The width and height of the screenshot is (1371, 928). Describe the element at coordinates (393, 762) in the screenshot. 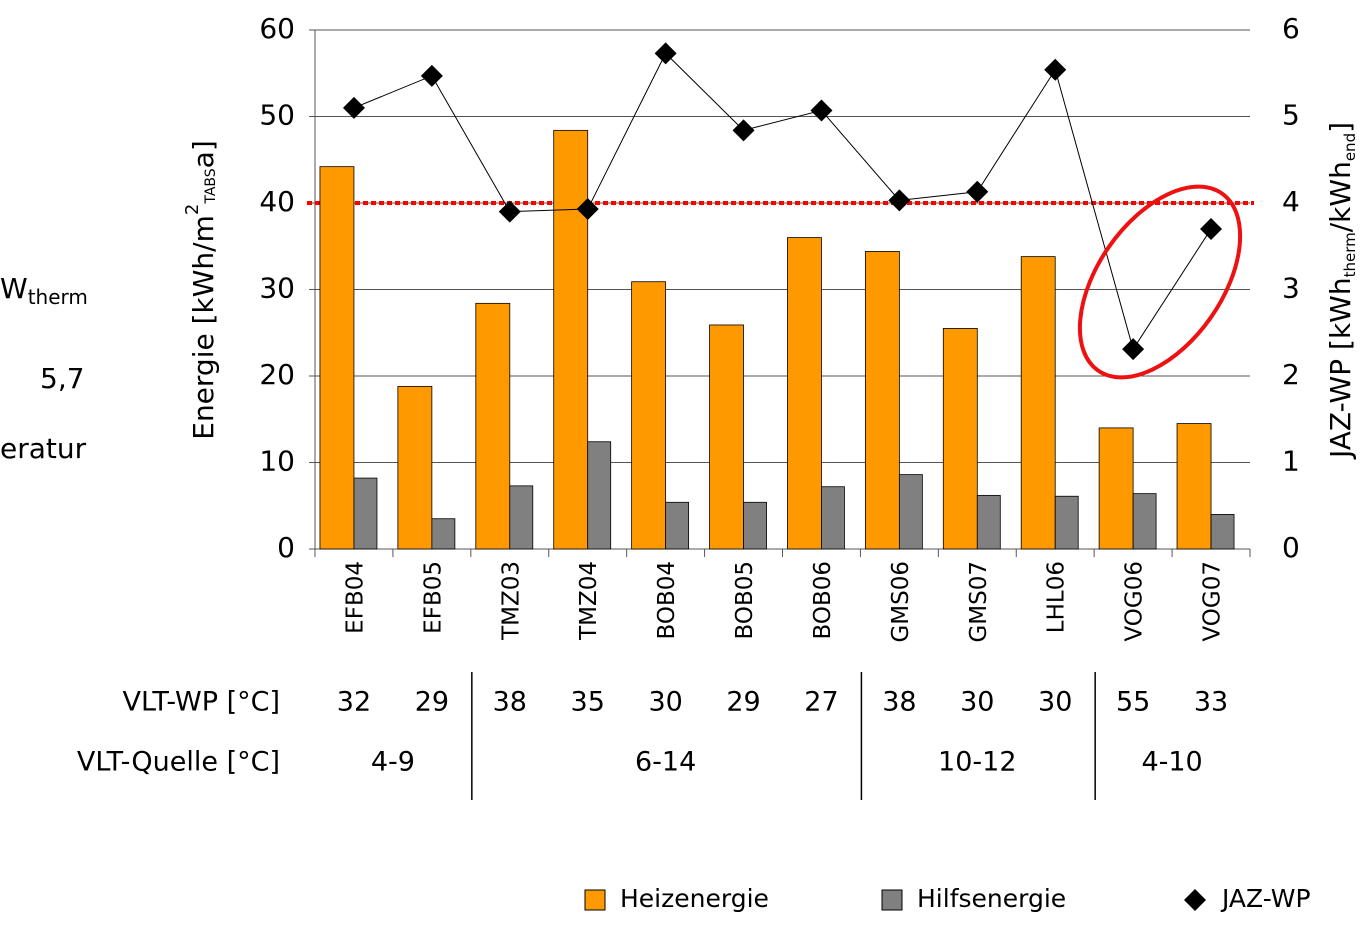

I see `table-cell: 4-9` at that location.